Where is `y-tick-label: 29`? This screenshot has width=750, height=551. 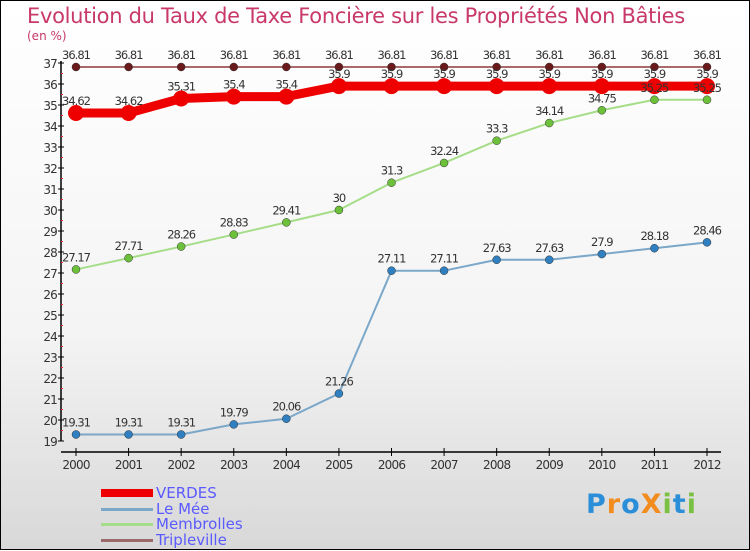 y-tick-label: 29 is located at coordinates (50, 232).